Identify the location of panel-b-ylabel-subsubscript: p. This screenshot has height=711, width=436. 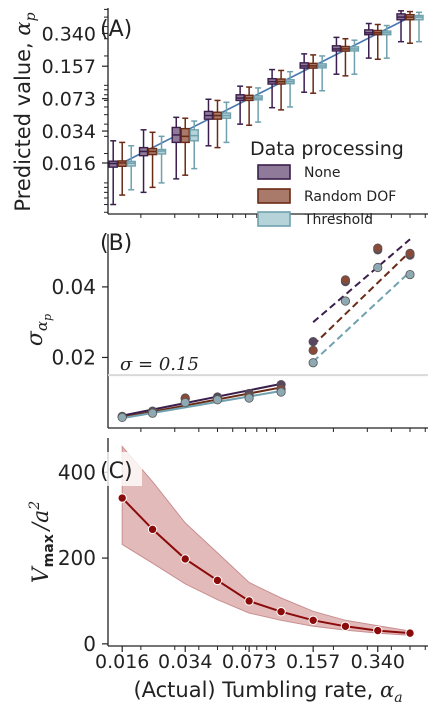
(47, 317).